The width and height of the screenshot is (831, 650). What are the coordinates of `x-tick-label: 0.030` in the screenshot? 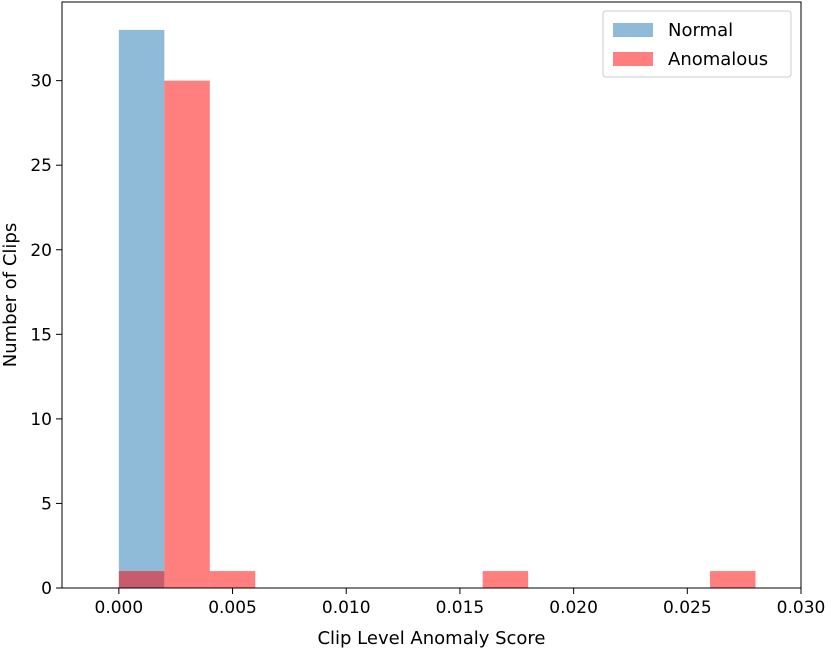 It's located at (801, 608).